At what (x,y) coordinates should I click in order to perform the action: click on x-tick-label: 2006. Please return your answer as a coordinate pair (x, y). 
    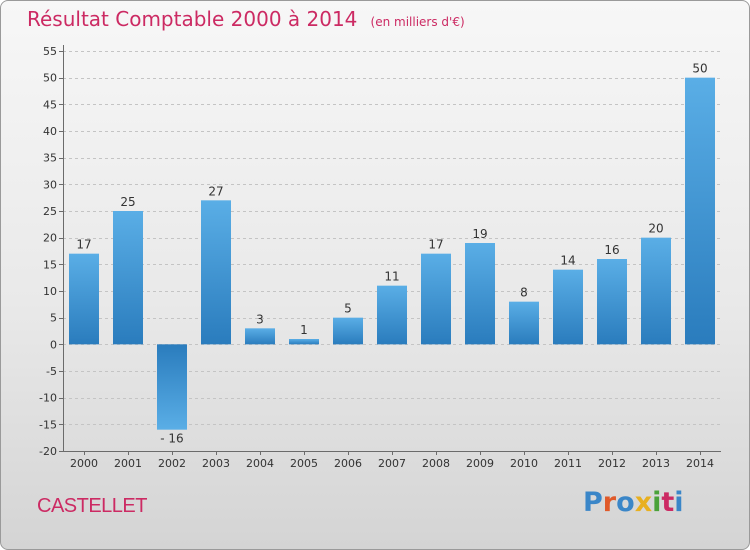
    Looking at the image, I should click on (348, 463).